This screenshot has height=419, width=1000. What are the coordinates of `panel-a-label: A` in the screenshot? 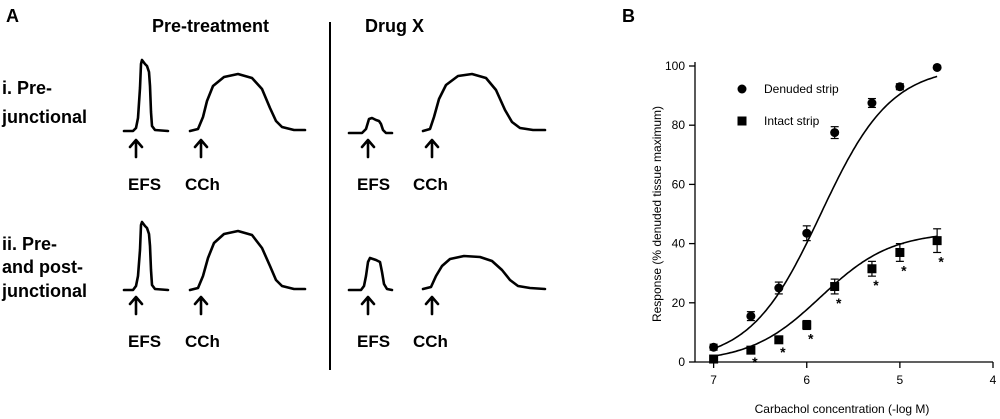 It's located at (12, 16).